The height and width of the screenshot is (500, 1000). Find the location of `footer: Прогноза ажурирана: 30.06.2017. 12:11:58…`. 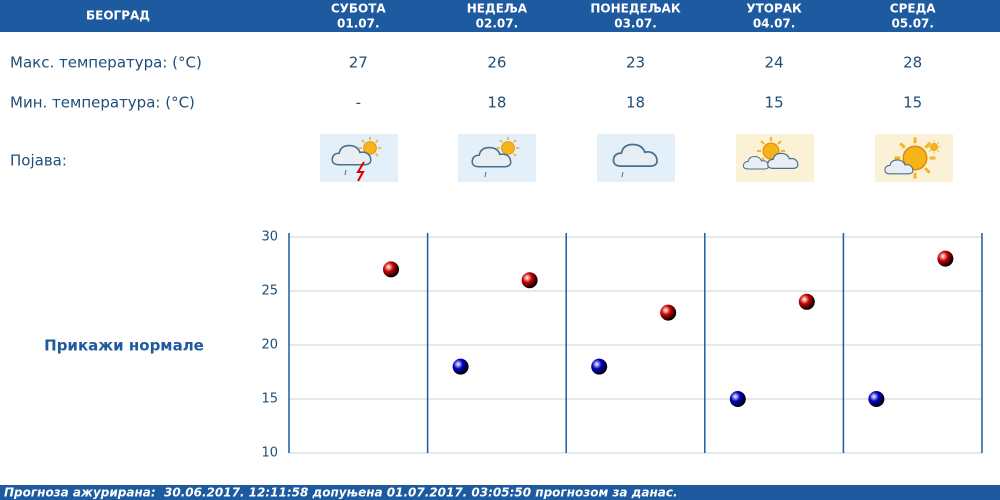

footer: Прогноза ажурирана: 30.06.2017. 12:11:58… is located at coordinates (341, 493).